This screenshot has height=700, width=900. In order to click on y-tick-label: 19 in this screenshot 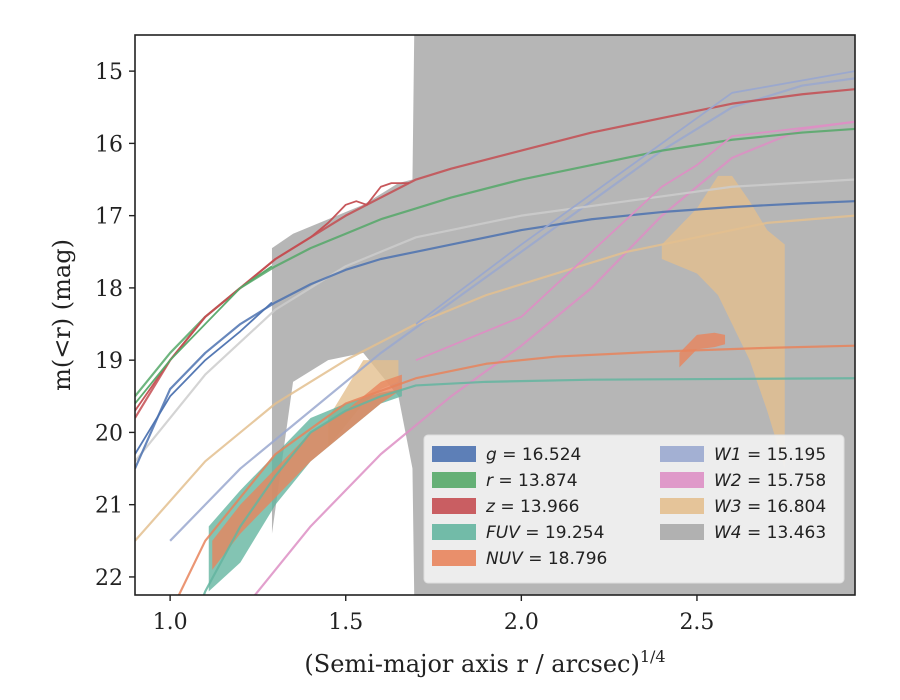, I will do `click(109, 361)`.